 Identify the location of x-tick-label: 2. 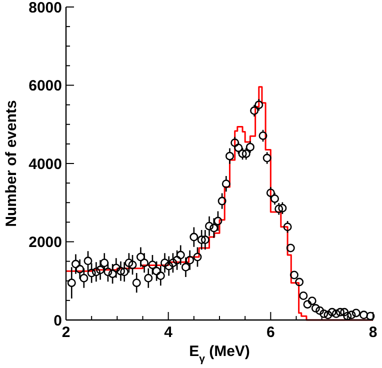
(66, 332).